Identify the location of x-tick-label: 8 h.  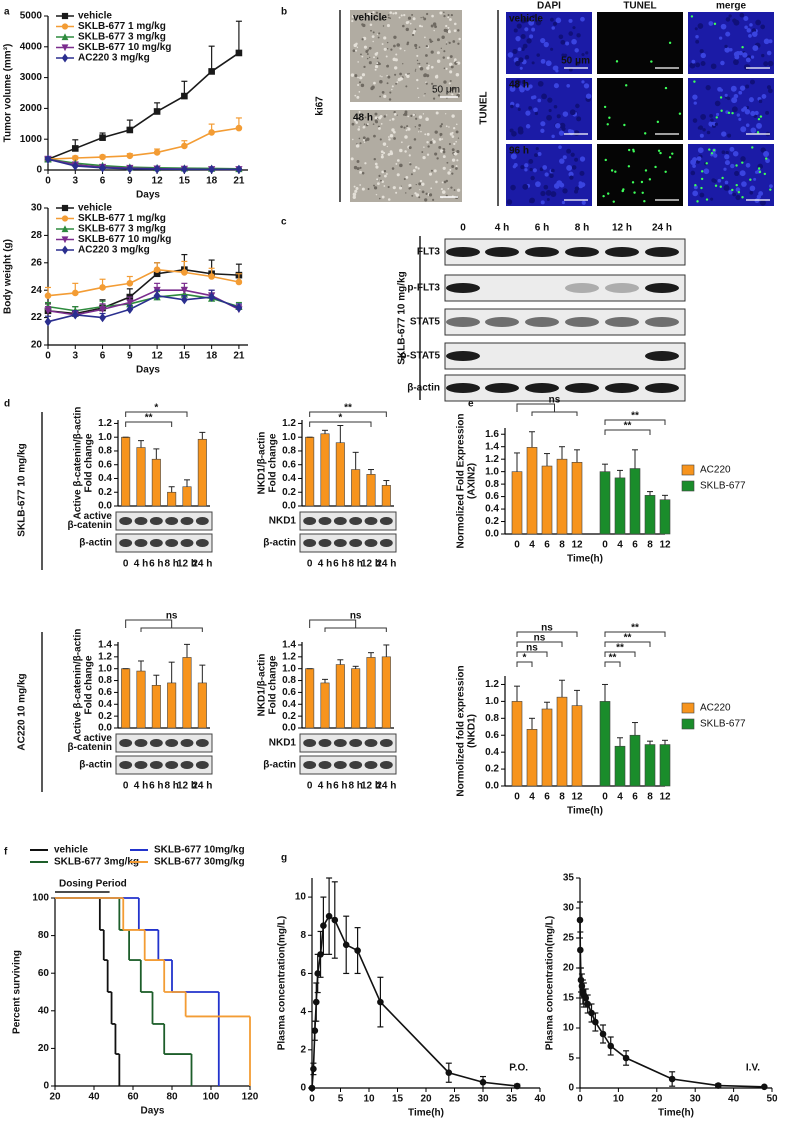
(355, 564).